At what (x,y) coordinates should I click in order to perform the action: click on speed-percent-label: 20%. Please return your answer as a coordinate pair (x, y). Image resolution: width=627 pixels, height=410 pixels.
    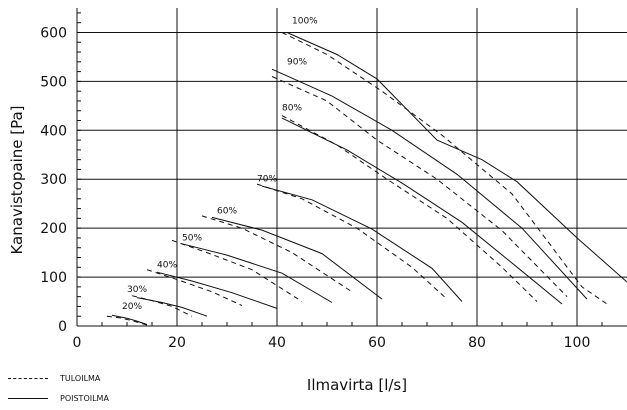
    Looking at the image, I should click on (132, 307).